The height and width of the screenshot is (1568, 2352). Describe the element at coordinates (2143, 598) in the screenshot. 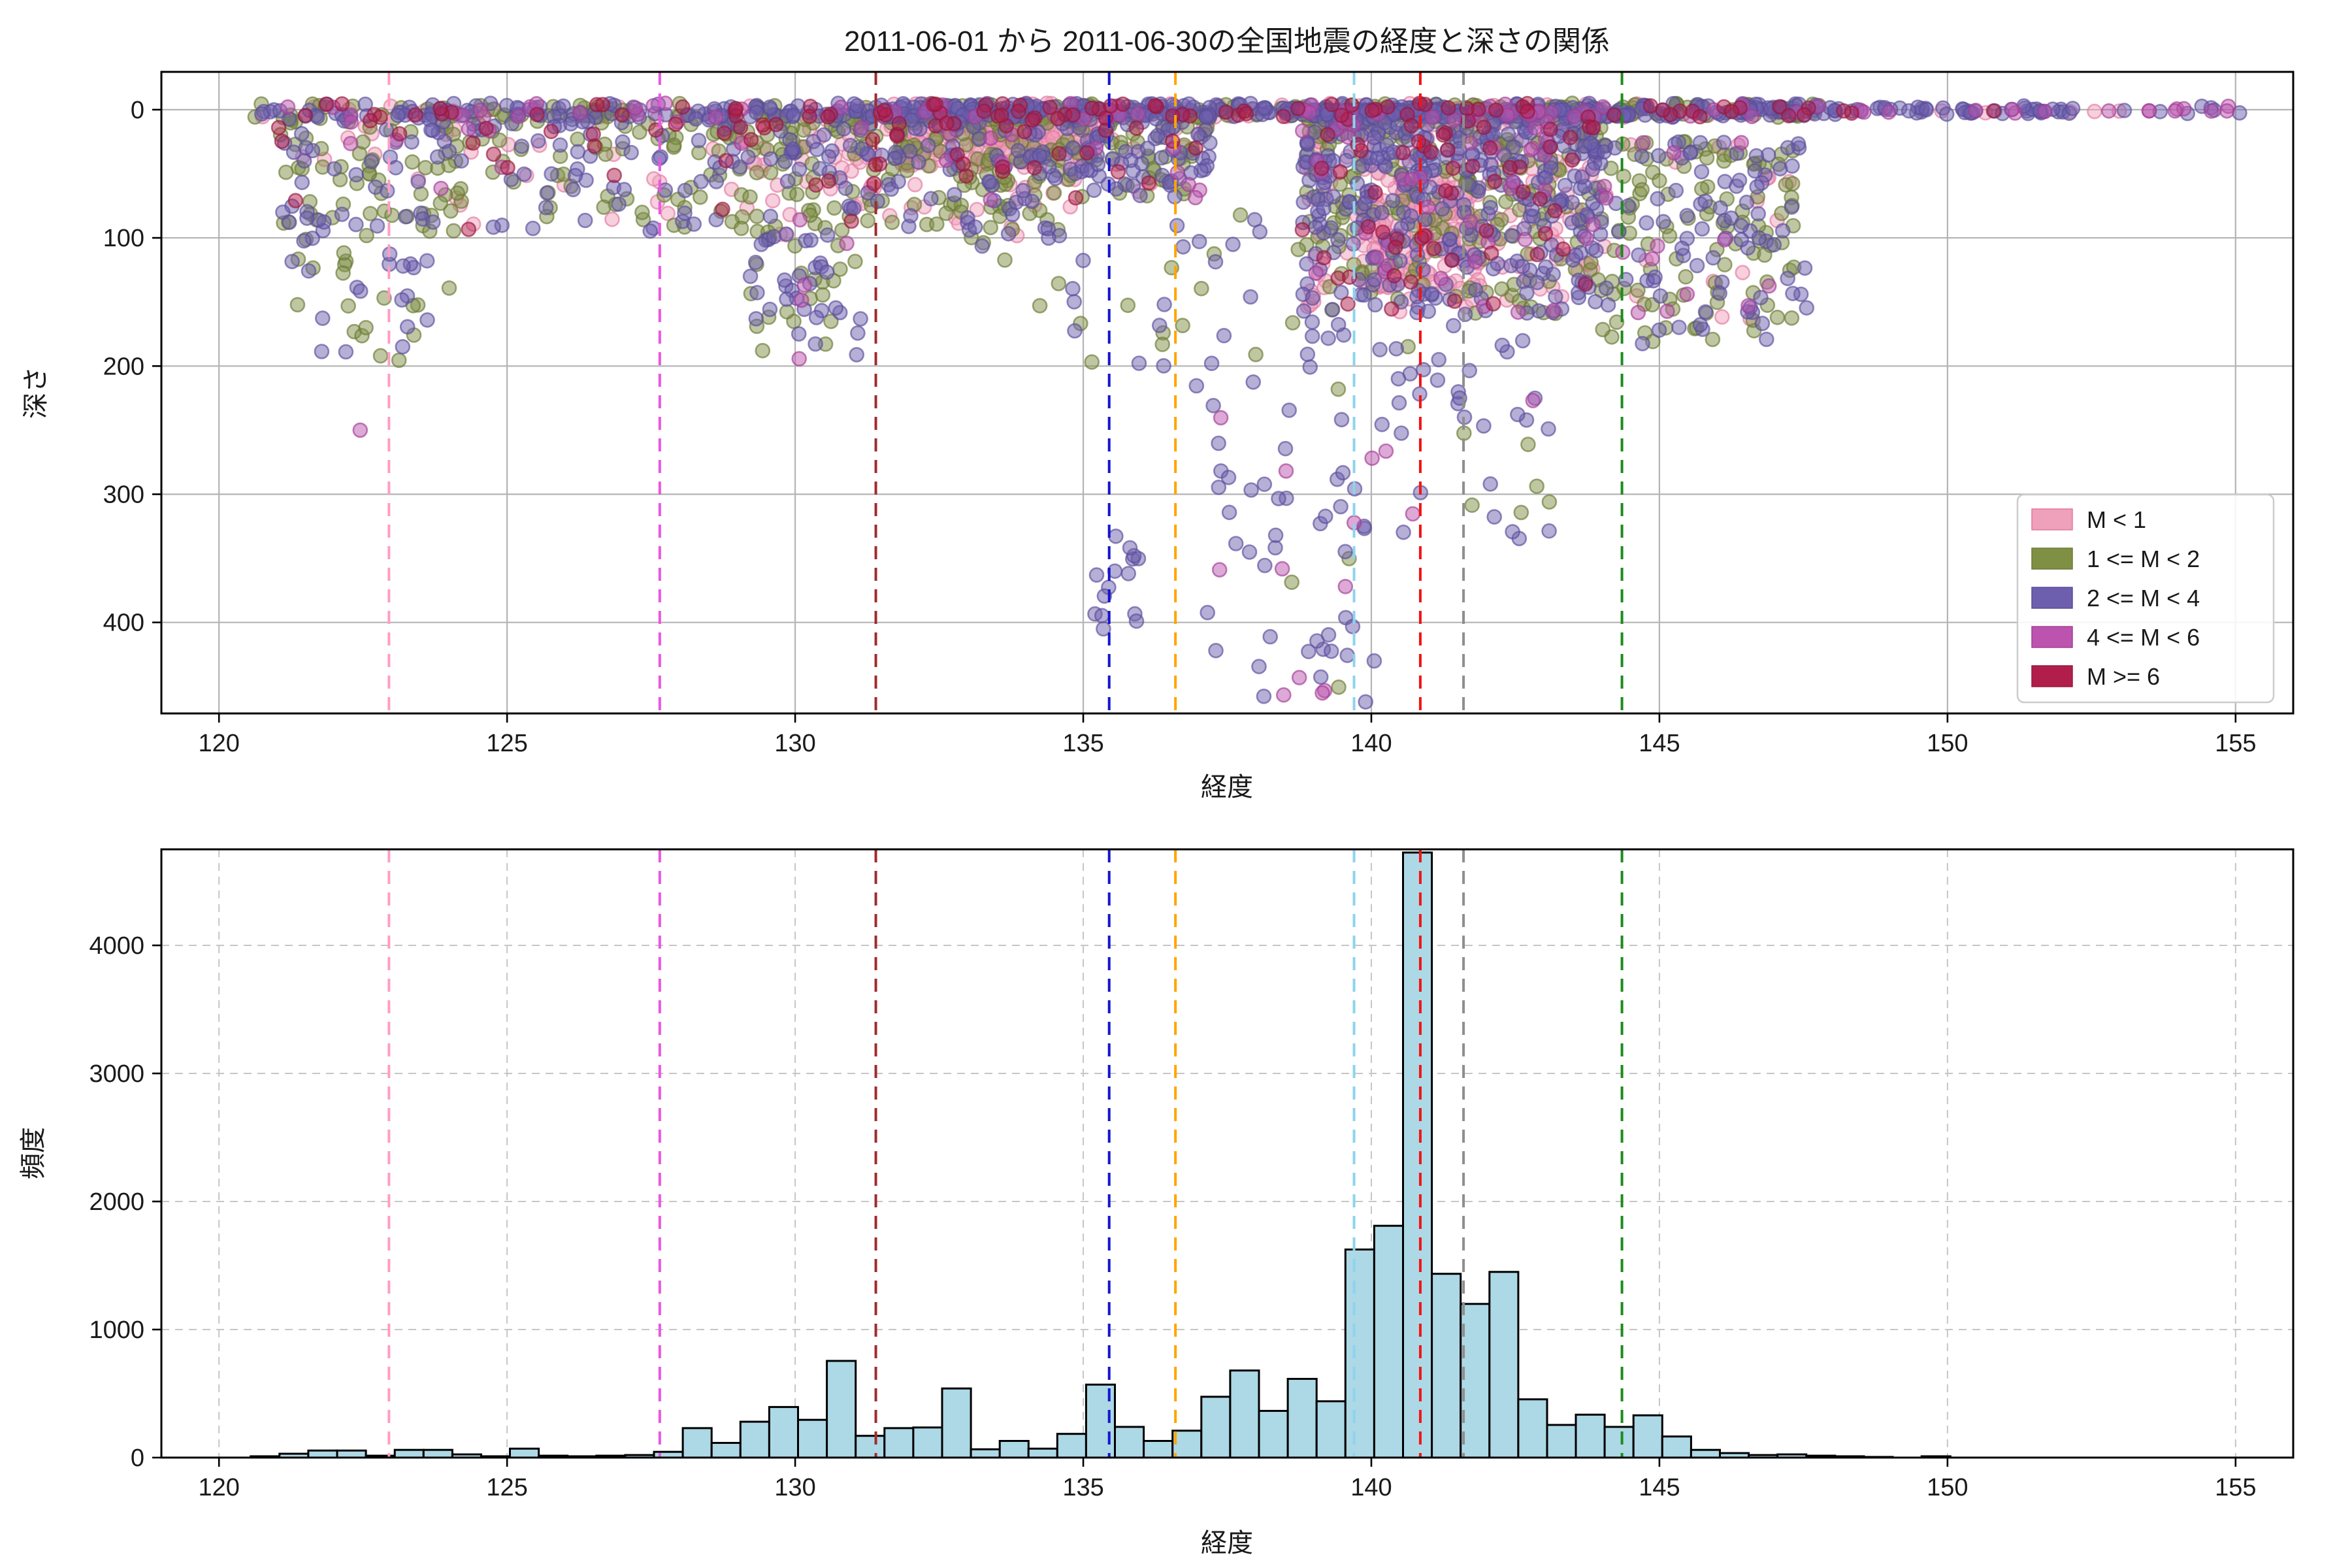

I see `legend-entry-label: 2 <= M < 4` at that location.